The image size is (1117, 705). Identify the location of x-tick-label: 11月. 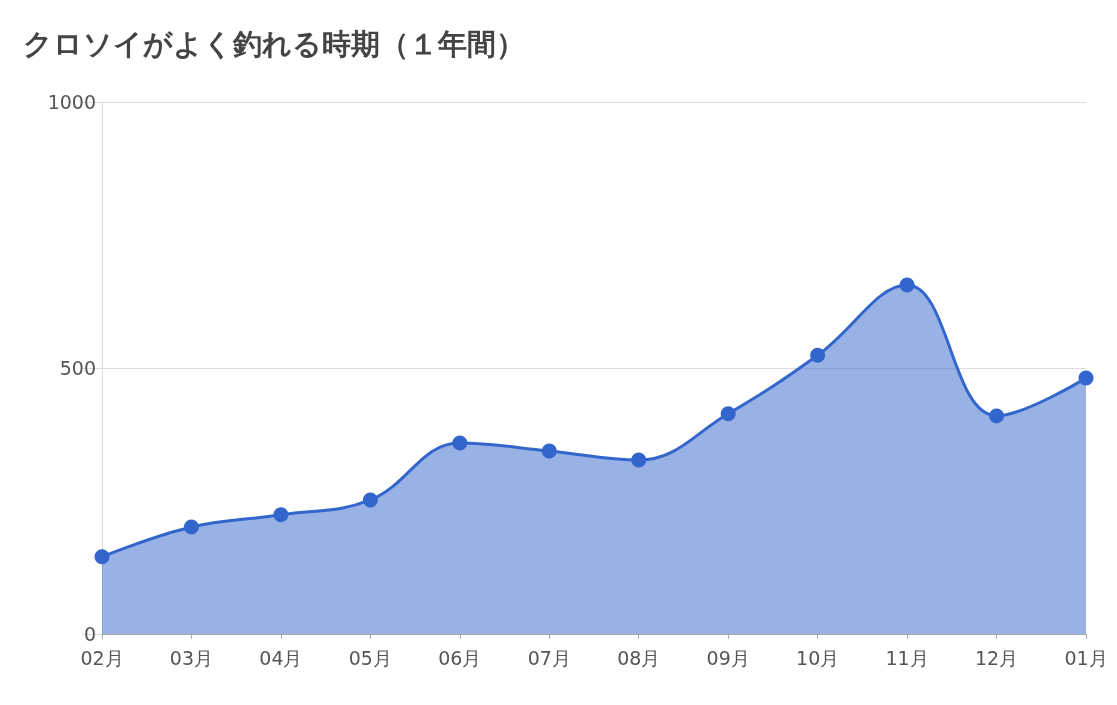
(907, 657).